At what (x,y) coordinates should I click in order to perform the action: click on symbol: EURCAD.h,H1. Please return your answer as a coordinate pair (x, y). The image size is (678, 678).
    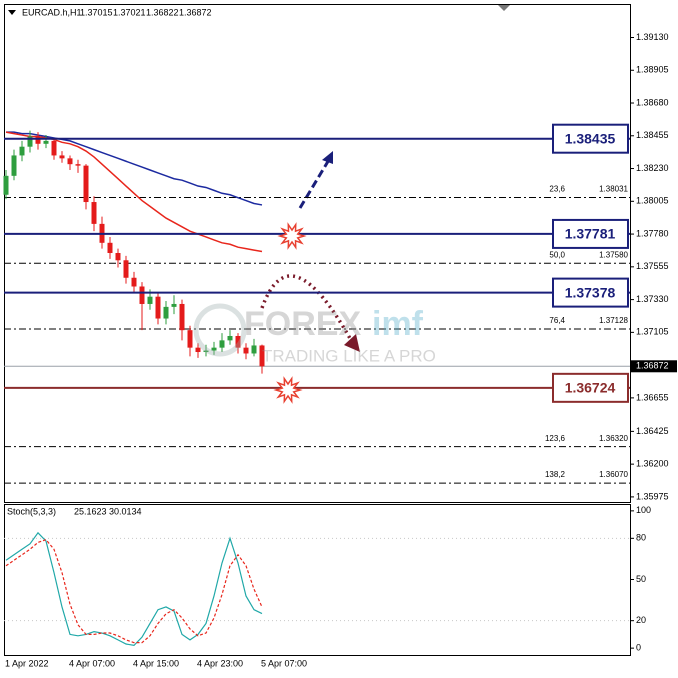
    Looking at the image, I should click on (52, 12).